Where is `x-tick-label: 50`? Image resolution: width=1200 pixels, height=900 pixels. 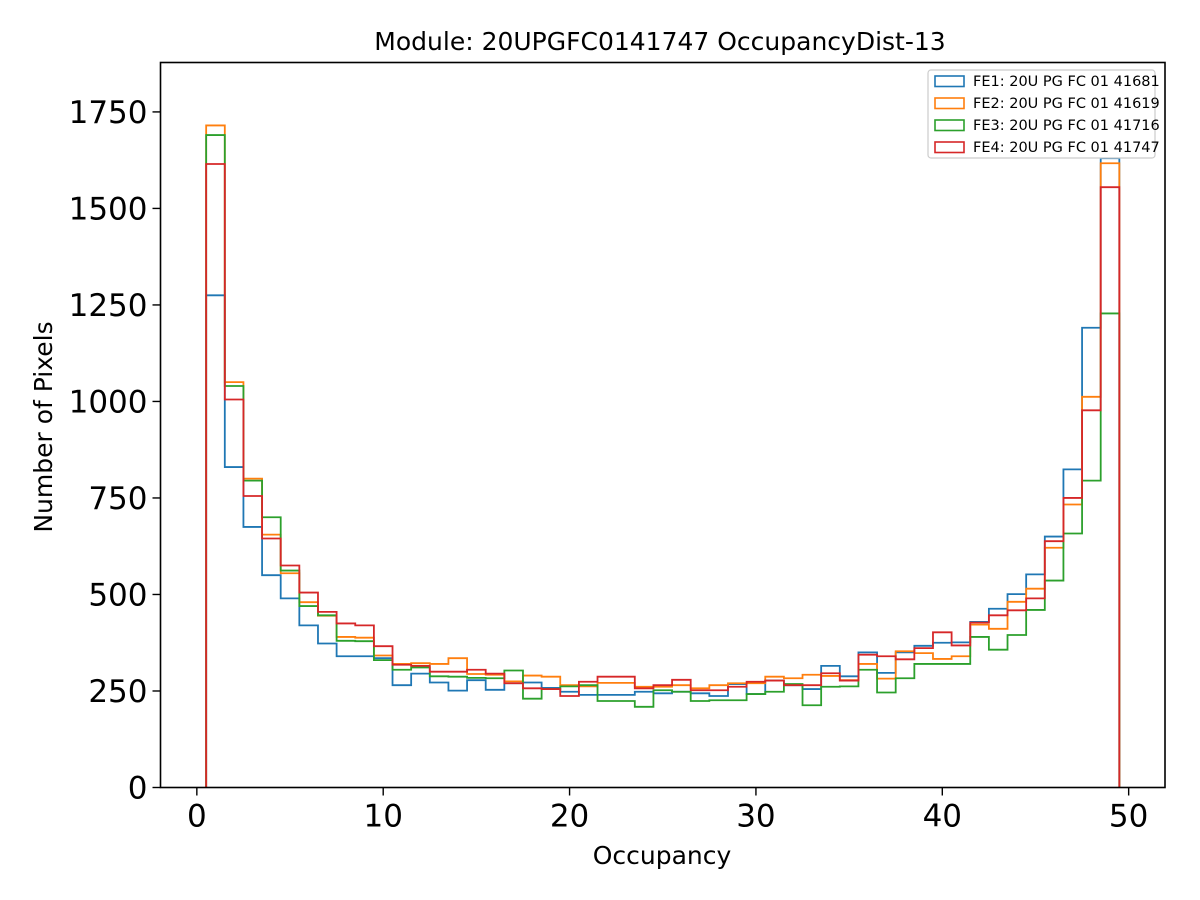 x-tick-label: 50 is located at coordinates (1128, 817).